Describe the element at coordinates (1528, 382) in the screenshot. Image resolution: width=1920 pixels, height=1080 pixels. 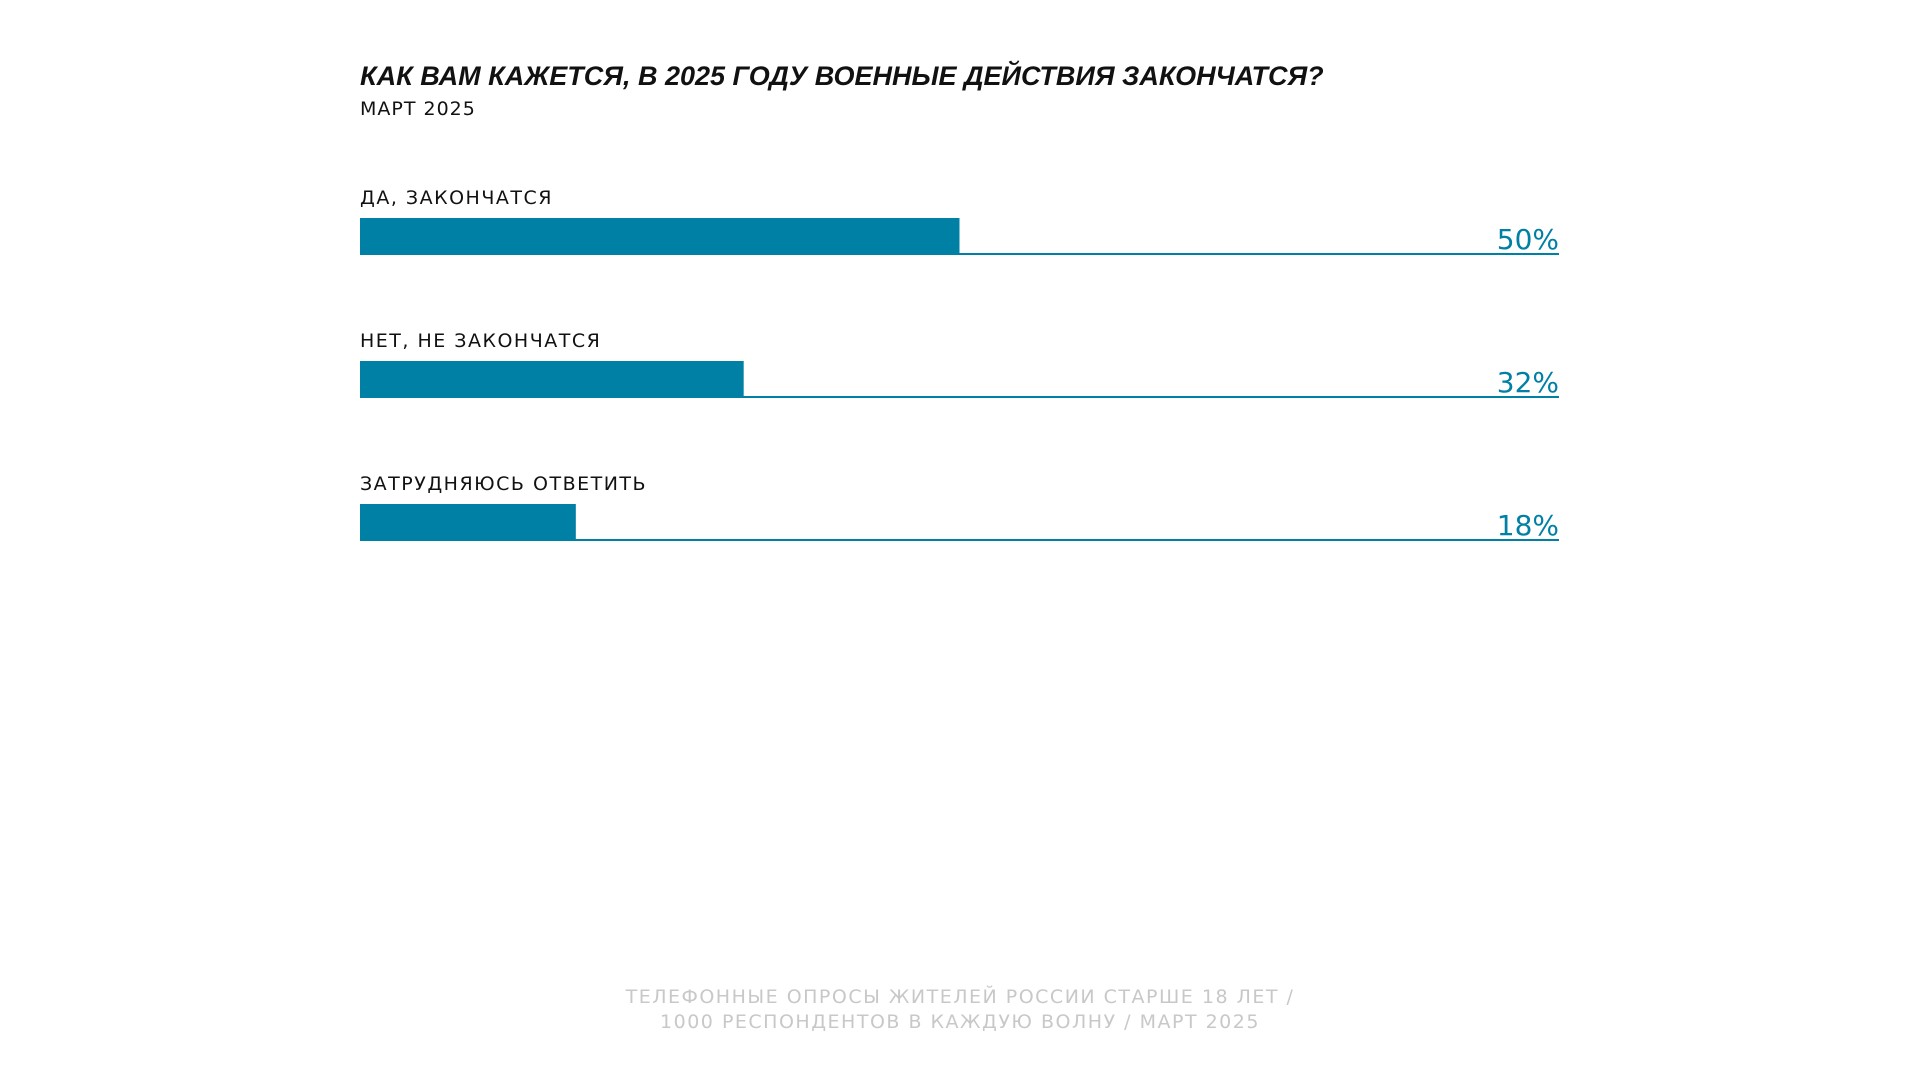
I see `value-label: 32%` at that location.